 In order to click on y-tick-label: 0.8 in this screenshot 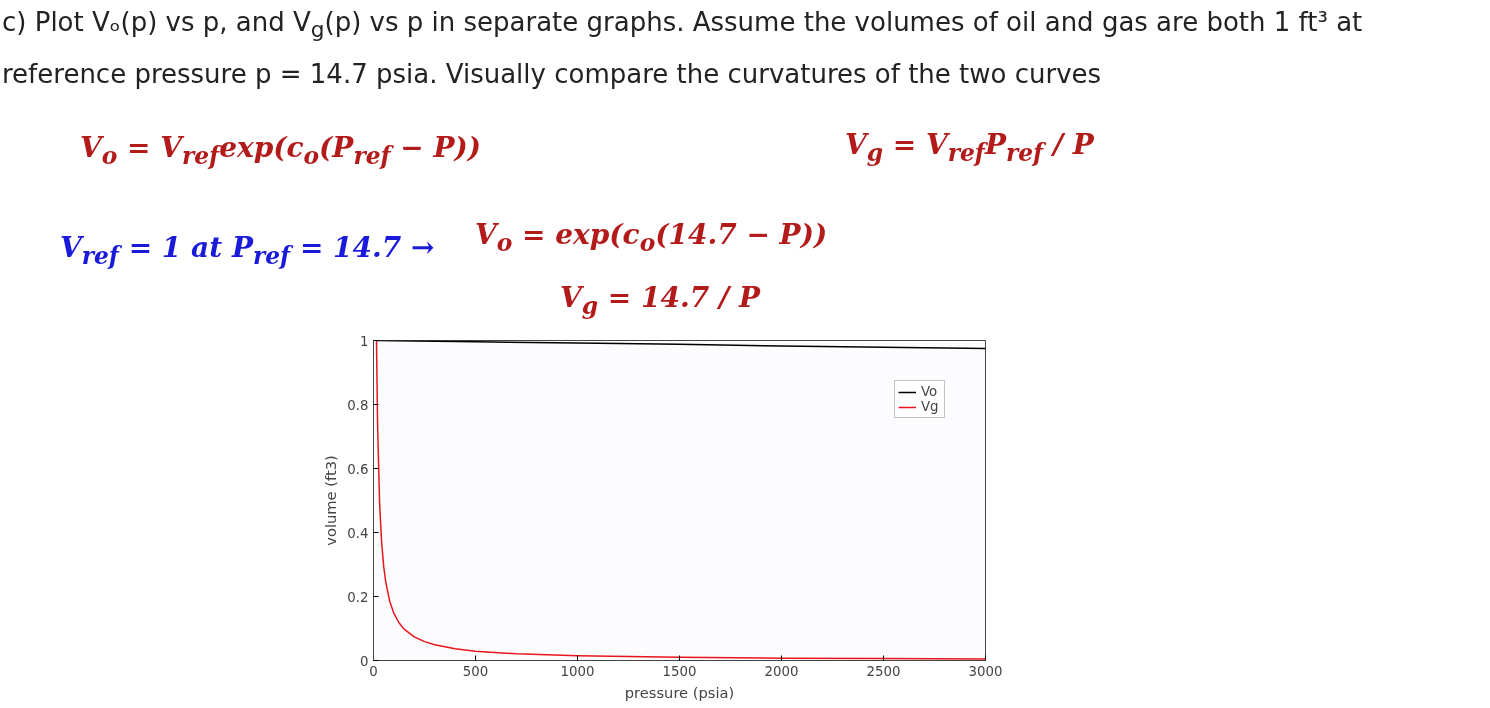, I will do `click(358, 405)`.